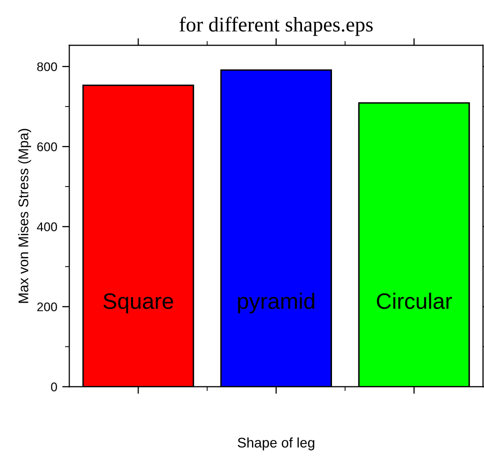 Image resolution: width=484 pixels, height=456 pixels. I want to click on chart-title: for different shapes.eps, so click(276, 26).